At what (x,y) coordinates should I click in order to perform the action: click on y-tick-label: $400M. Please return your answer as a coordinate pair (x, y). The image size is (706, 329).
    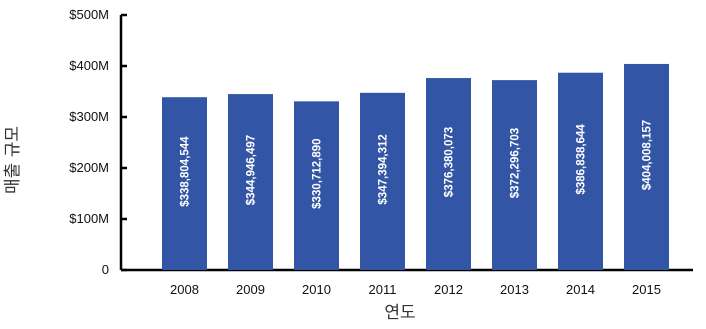
    Looking at the image, I should click on (89, 65).